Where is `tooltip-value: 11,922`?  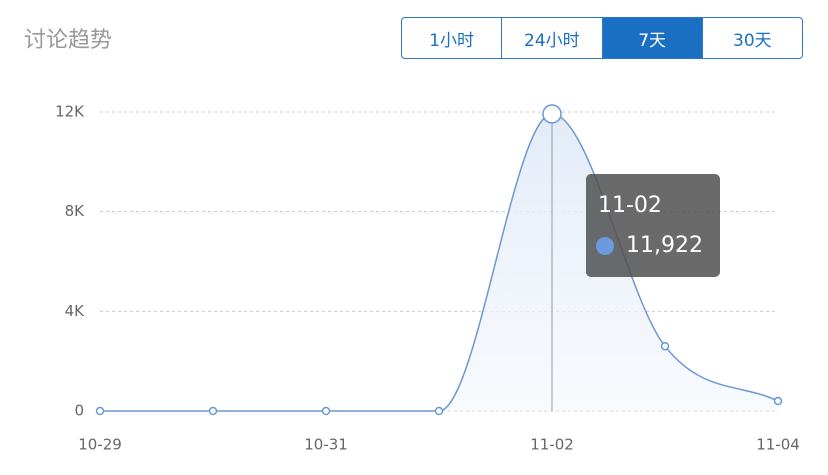 tooltip-value: 11,922 is located at coordinates (664, 245).